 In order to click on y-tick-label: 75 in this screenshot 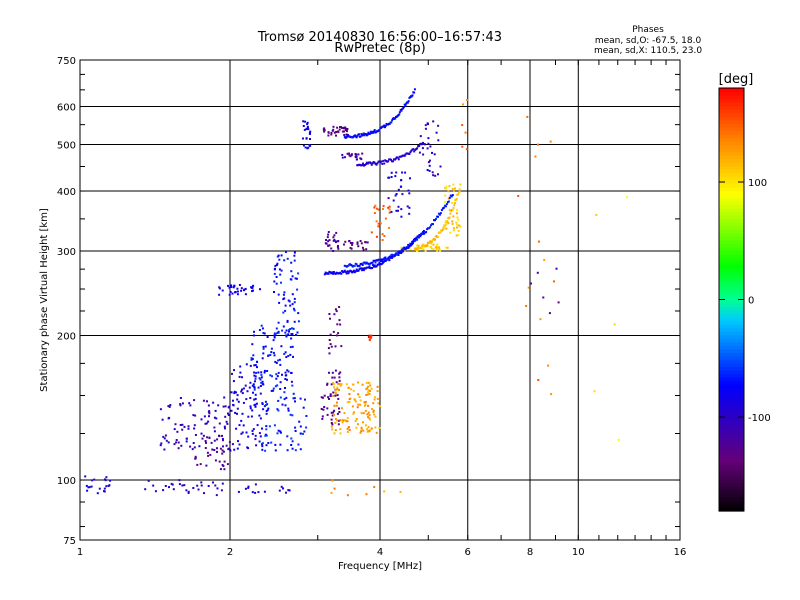, I will do `click(69, 541)`.